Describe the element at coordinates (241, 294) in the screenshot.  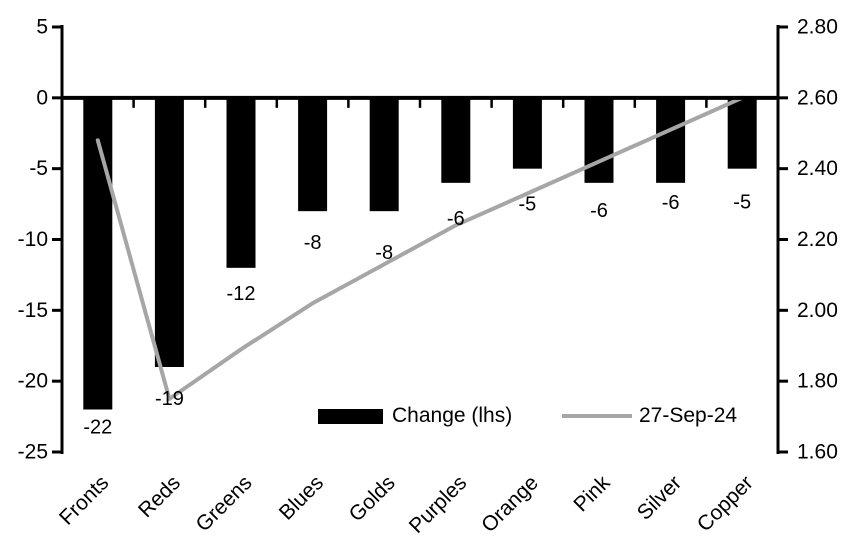
I see `bar-data-label: -12` at that location.